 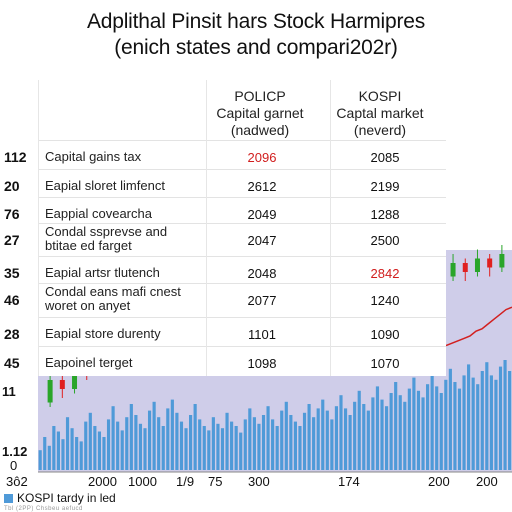 What do you see at coordinates (330, 228) in the screenshot?
I see `column-divider` at bounding box center [330, 228].